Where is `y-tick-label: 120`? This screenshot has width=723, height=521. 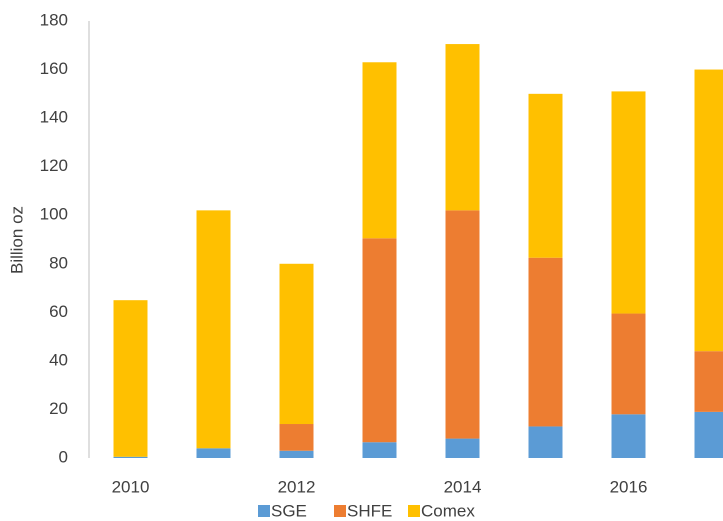
y-tick-label: 120 is located at coordinates (54, 165).